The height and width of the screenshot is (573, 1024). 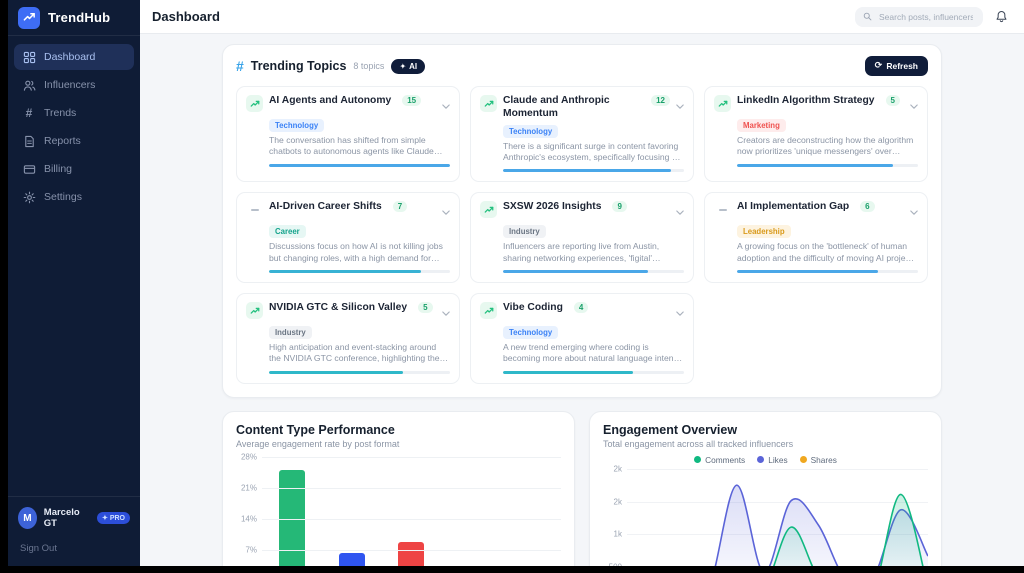 I want to click on topic-title: AI-Driven Career Shifts, so click(x=325, y=207).